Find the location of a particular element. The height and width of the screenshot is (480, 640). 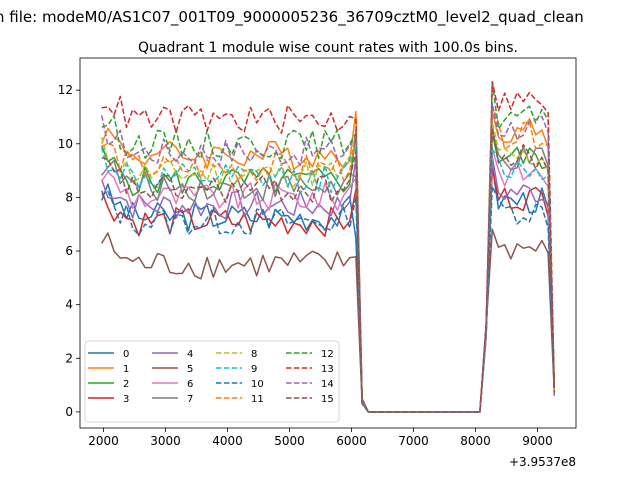

y-tick-label: 0 is located at coordinates (69, 412).